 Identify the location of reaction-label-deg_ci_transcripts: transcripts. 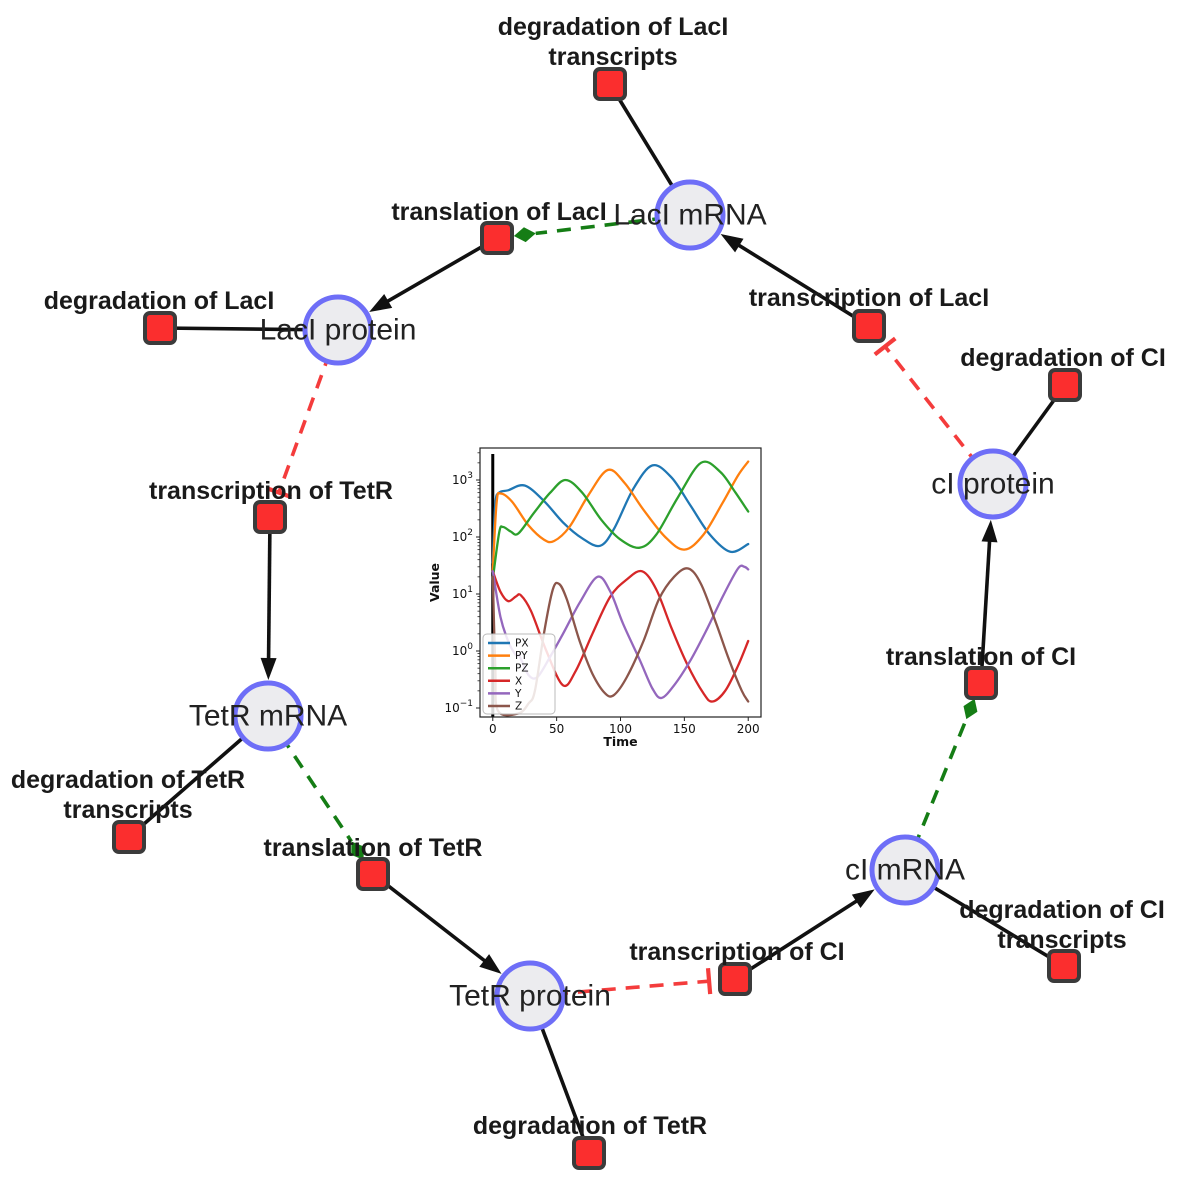
(1061, 940).